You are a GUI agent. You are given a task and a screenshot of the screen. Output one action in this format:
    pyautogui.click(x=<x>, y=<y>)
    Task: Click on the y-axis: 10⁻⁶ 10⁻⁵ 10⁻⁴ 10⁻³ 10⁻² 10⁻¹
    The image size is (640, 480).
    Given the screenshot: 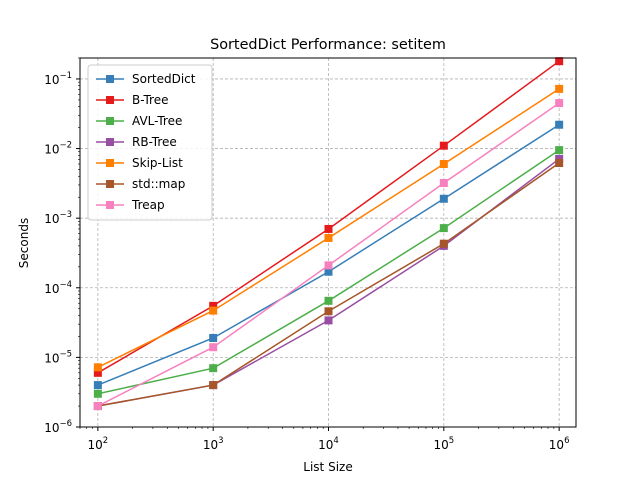 What is the action you would take?
    pyautogui.click(x=62, y=246)
    